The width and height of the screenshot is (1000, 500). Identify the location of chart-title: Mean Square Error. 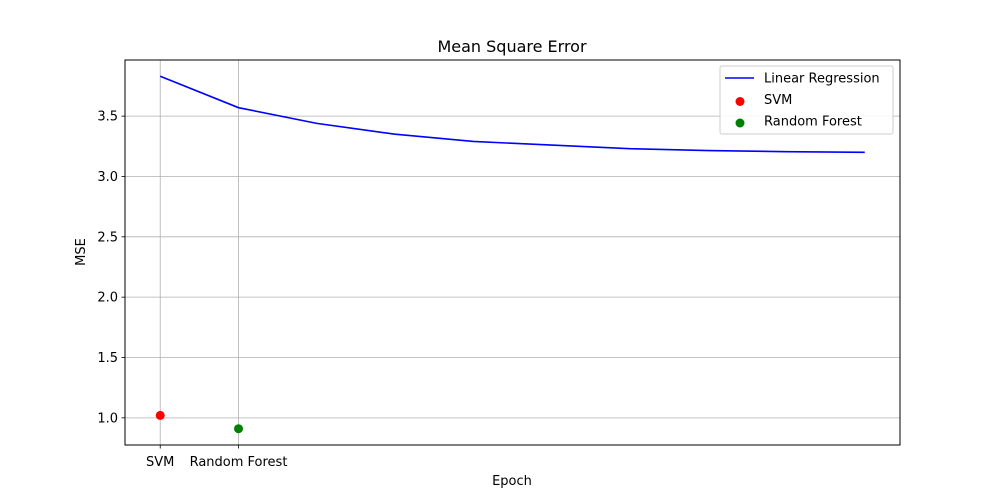
(512, 46).